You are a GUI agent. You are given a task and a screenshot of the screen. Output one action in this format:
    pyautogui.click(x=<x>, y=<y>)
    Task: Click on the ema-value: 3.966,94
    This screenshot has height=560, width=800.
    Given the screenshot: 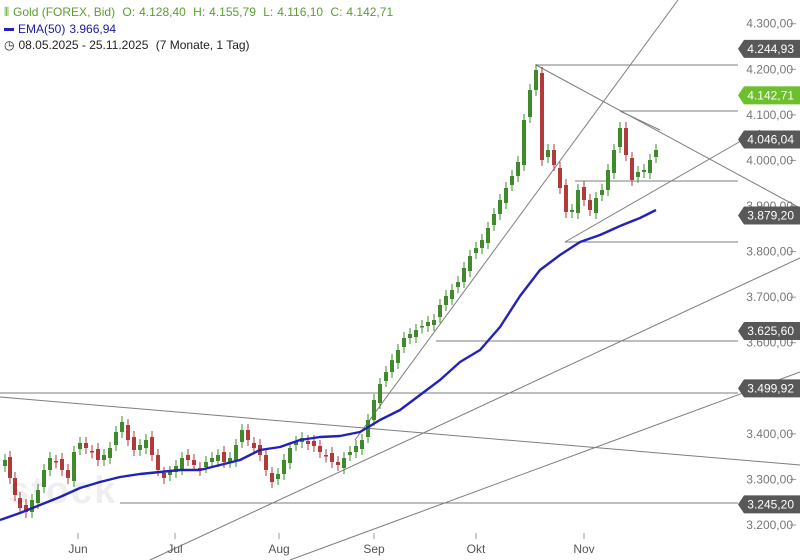 What is the action you would take?
    pyautogui.click(x=93, y=29)
    